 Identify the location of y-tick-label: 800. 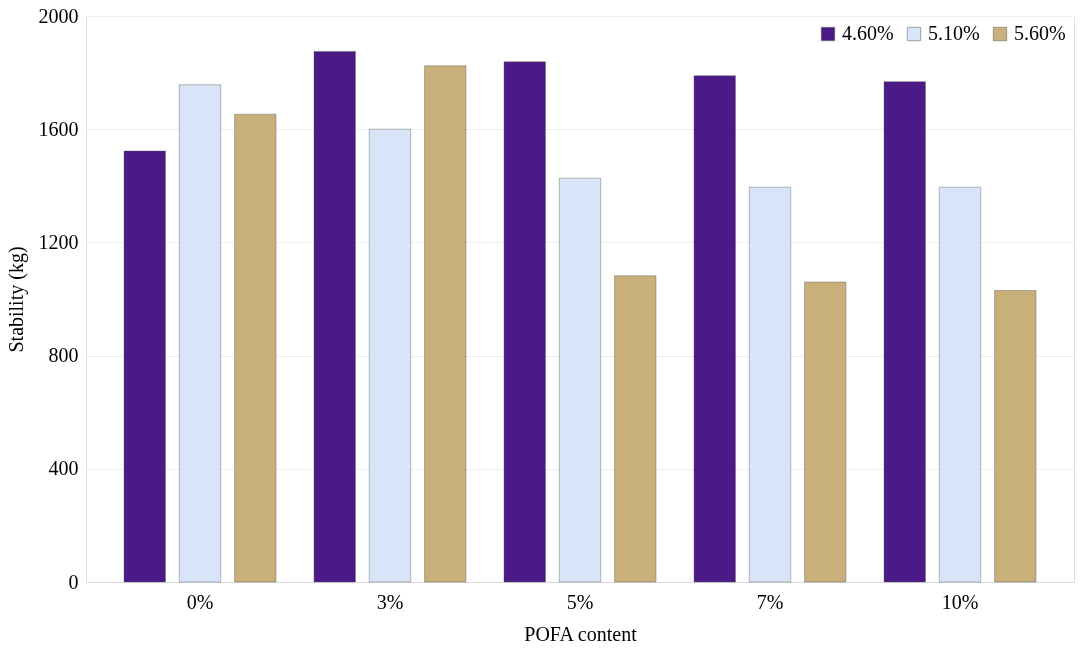
(63, 355).